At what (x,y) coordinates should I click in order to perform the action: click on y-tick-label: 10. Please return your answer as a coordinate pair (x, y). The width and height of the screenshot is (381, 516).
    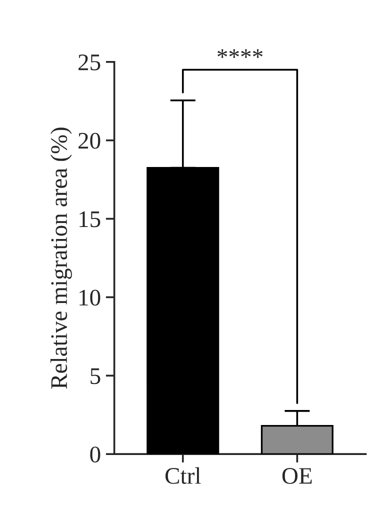
    Looking at the image, I should click on (90, 298).